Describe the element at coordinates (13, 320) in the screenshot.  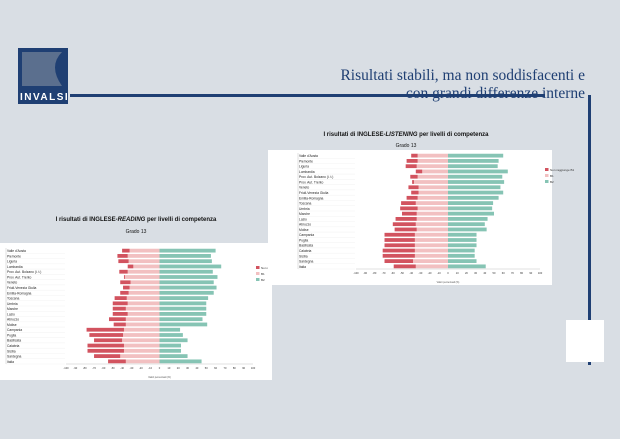
I see `reading-category-label: Abruzzo` at that location.